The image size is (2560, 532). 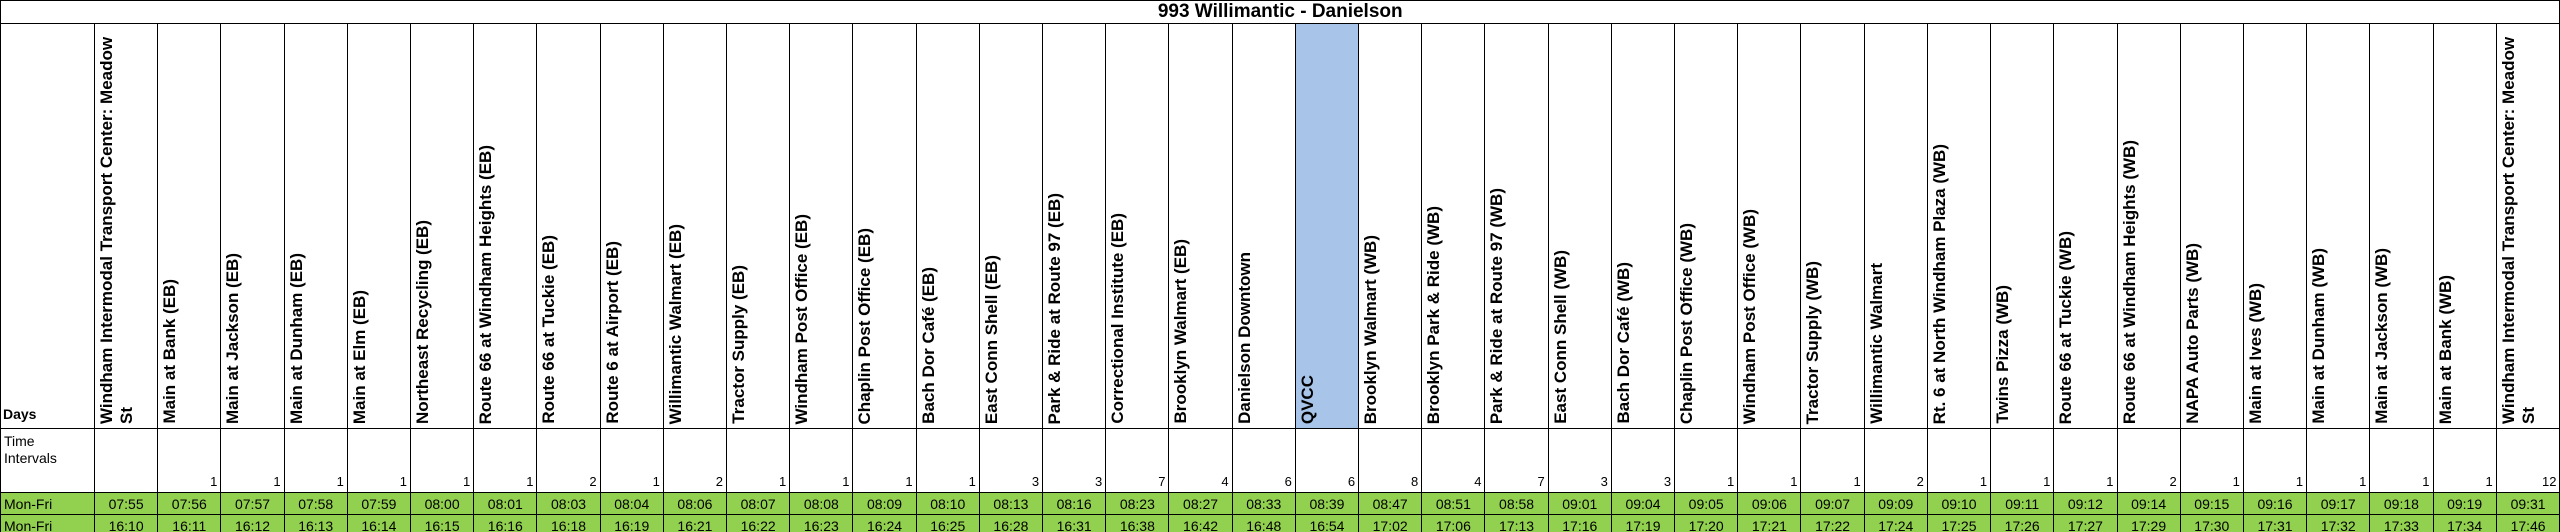 I want to click on time-cell: 17:31, so click(x=2275, y=523).